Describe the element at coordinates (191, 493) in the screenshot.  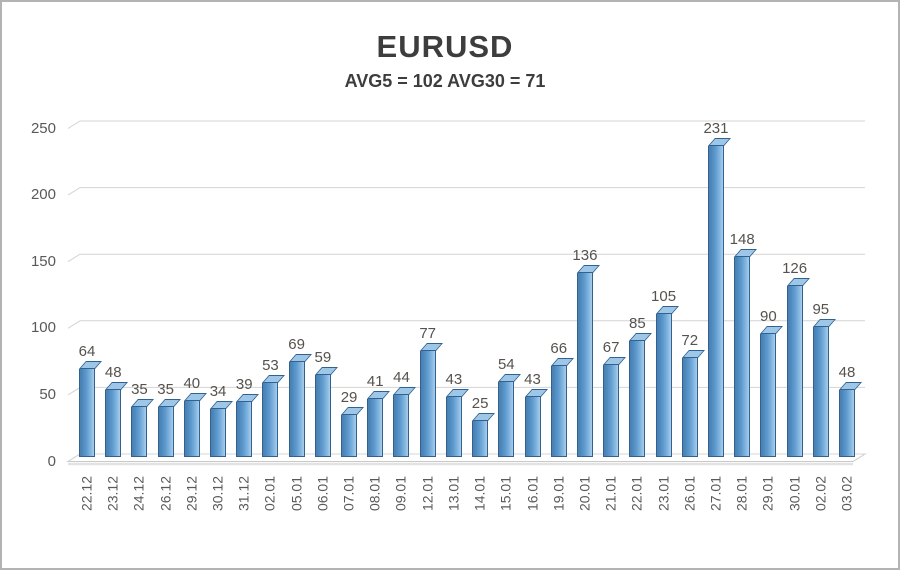
I see `x-axis-label: 29.12` at that location.